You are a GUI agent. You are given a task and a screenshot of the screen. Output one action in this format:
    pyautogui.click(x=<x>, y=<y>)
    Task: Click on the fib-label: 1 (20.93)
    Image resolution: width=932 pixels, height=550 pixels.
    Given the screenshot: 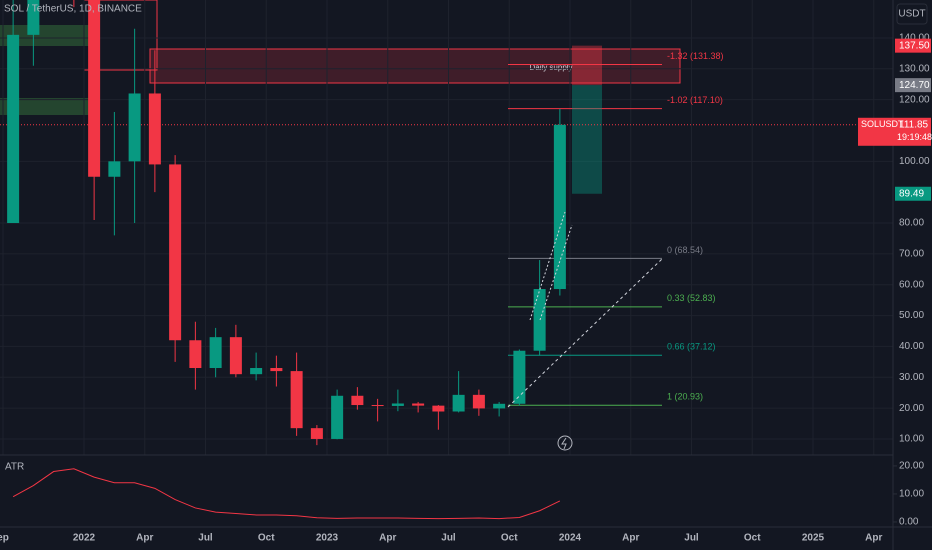 What is the action you would take?
    pyautogui.click(x=685, y=397)
    